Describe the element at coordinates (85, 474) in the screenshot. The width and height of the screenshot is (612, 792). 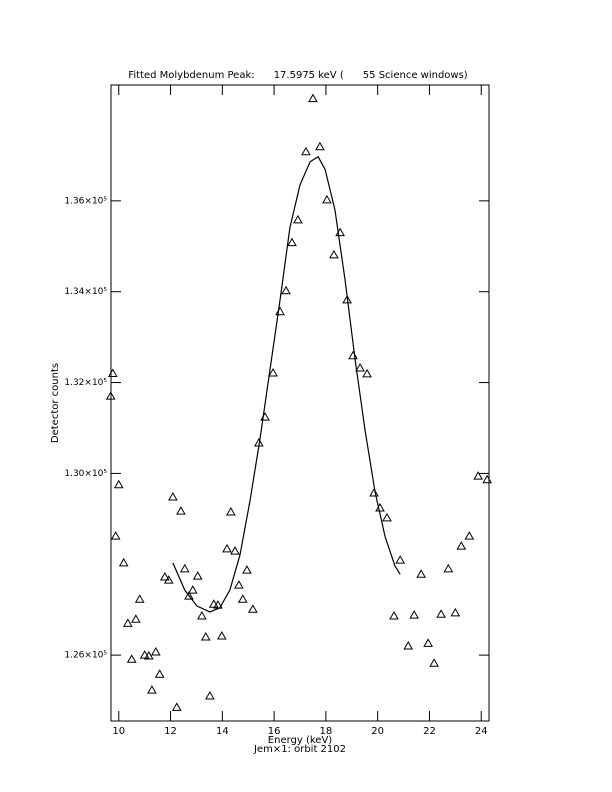
I see `y-tick-label: 1.30×10⁵` at that location.